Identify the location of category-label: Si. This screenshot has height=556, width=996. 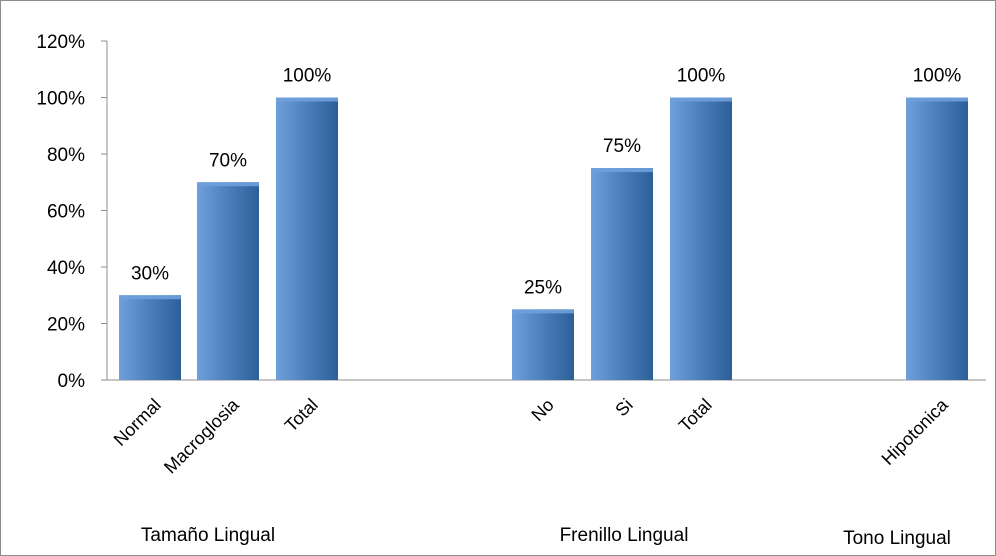
(623, 407).